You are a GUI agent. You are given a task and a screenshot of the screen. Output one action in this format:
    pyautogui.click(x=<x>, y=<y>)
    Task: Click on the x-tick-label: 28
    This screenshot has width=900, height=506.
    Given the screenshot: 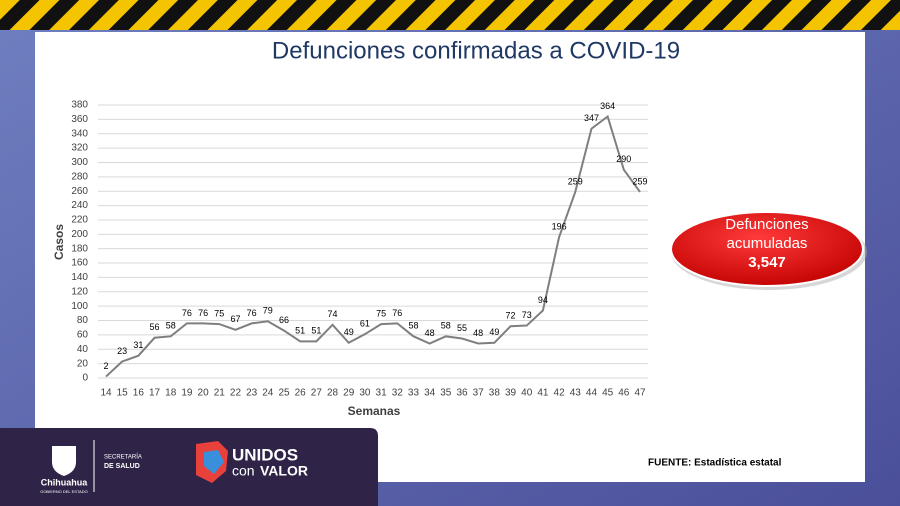 What is the action you would take?
    pyautogui.click(x=333, y=393)
    